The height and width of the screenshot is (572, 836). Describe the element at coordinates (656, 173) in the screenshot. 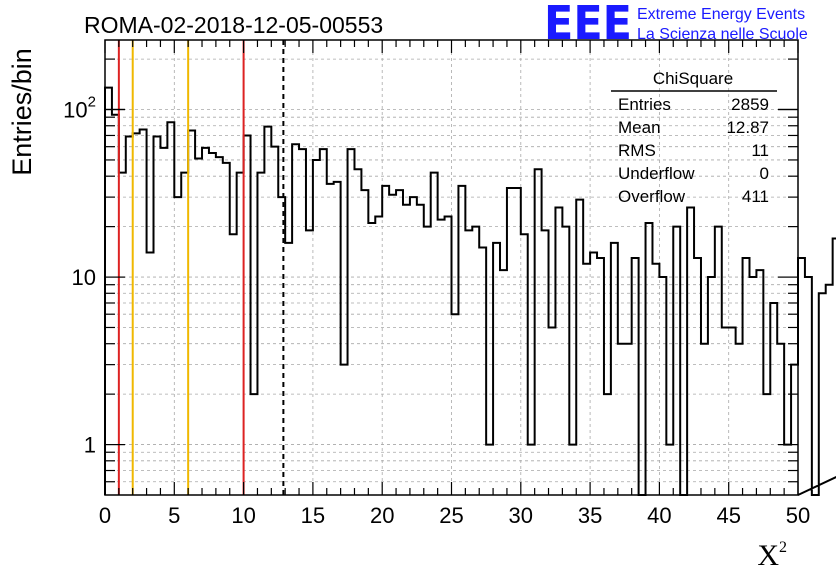

I see `stats-row-label: Underflow` at that location.